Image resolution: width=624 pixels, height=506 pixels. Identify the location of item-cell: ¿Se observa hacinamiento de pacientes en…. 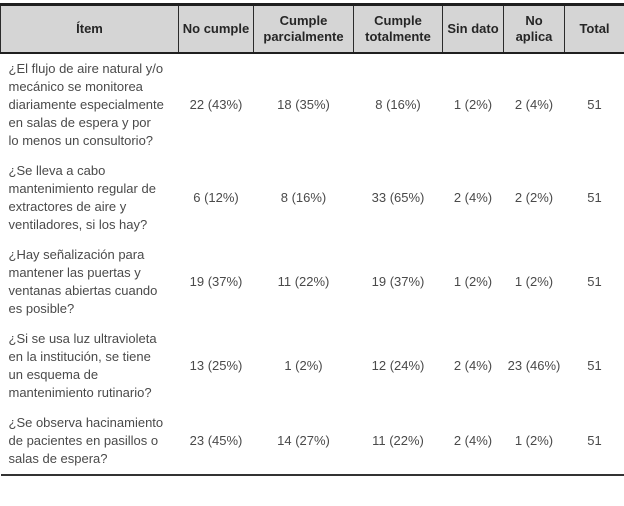
(86, 440).